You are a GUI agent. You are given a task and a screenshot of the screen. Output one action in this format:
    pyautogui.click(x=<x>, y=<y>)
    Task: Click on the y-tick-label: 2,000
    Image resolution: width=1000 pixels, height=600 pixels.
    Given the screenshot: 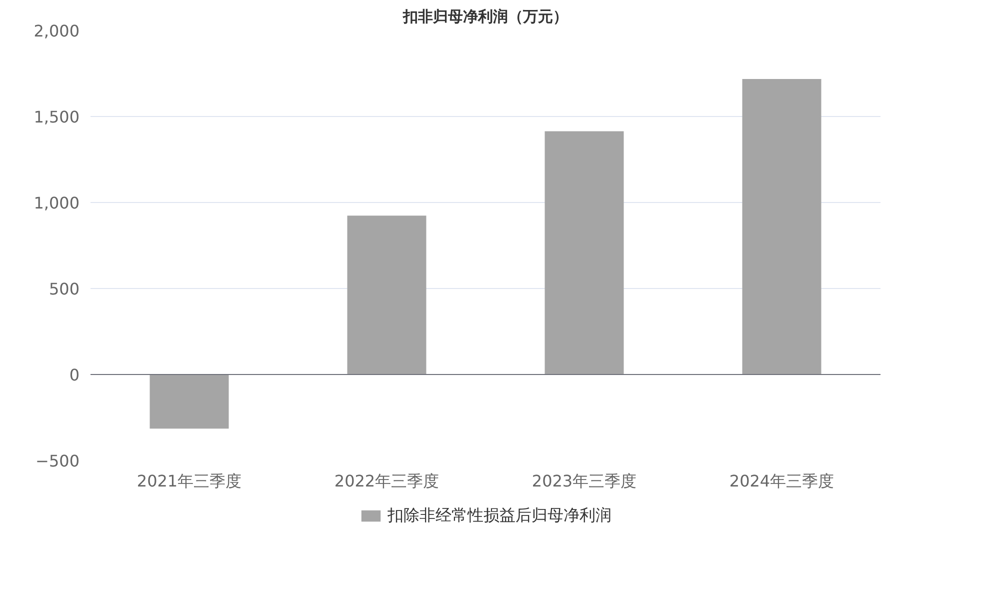 What is the action you would take?
    pyautogui.click(x=57, y=31)
    